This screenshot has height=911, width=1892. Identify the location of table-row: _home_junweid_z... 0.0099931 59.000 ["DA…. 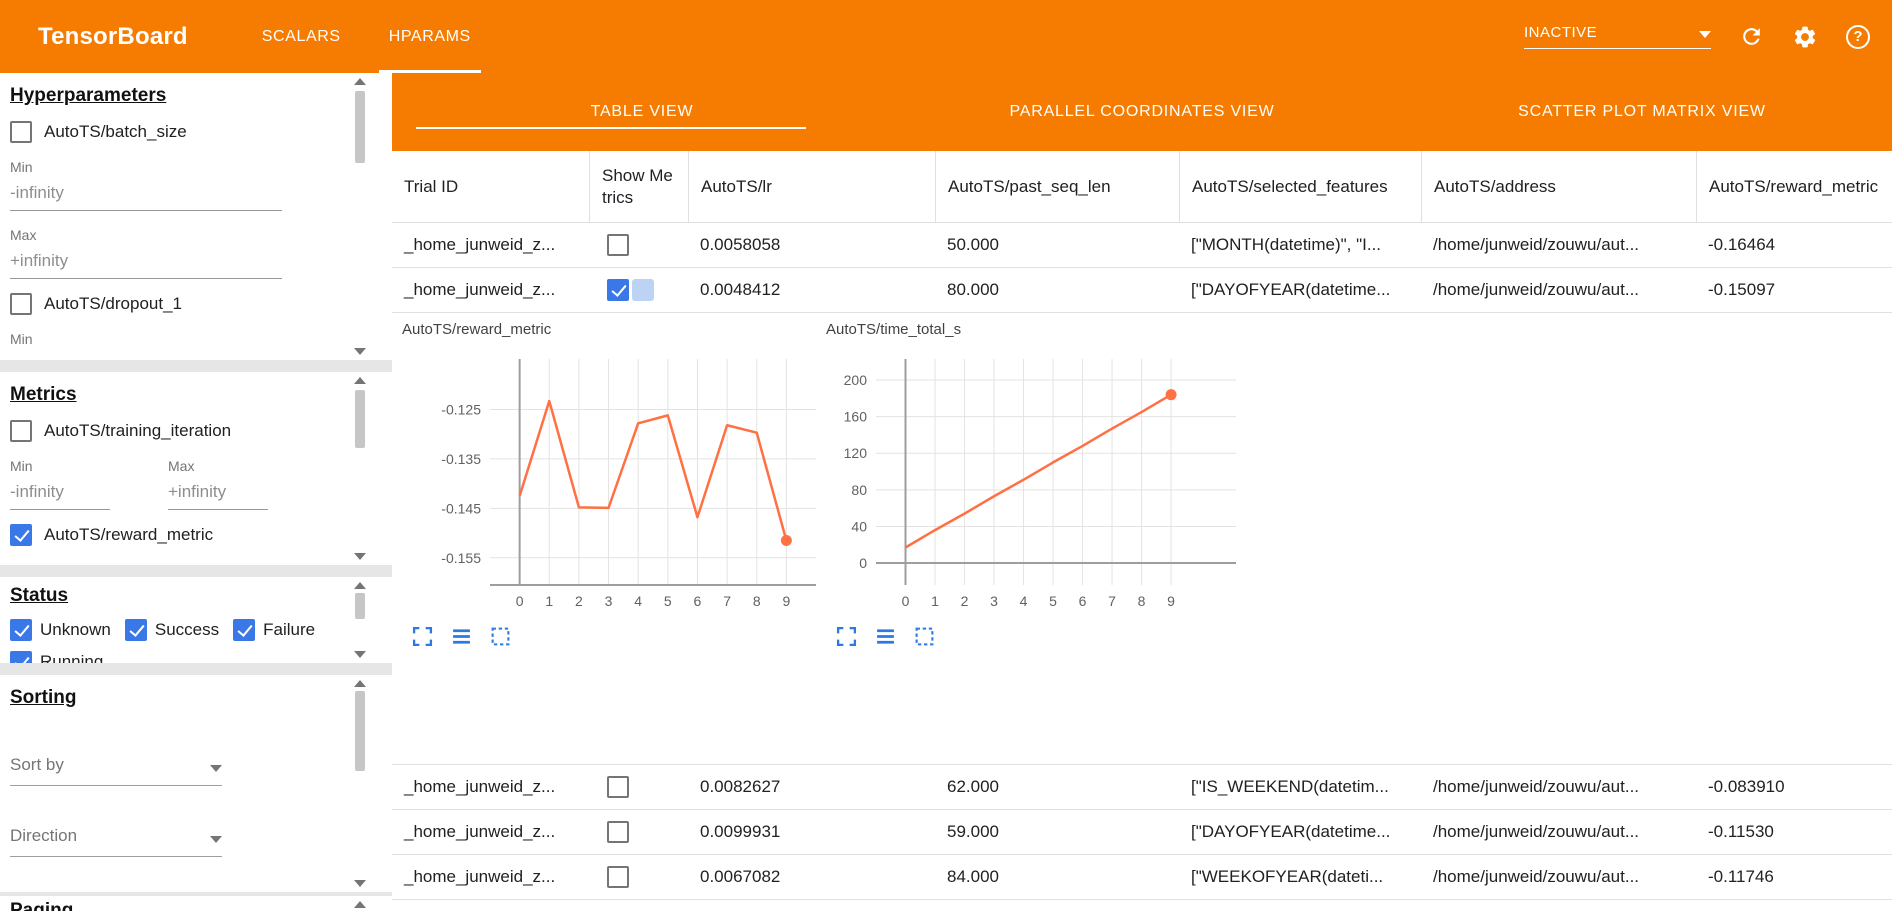
(1142, 832).